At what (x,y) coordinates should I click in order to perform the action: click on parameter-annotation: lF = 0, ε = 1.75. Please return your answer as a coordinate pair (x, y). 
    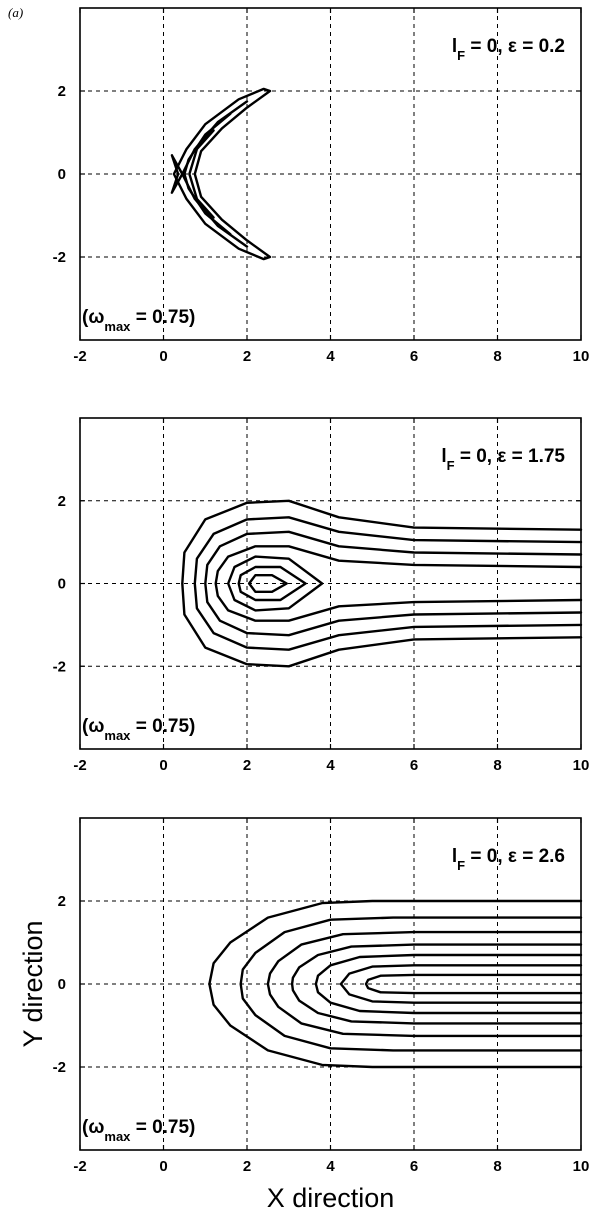
    Looking at the image, I should click on (503, 459).